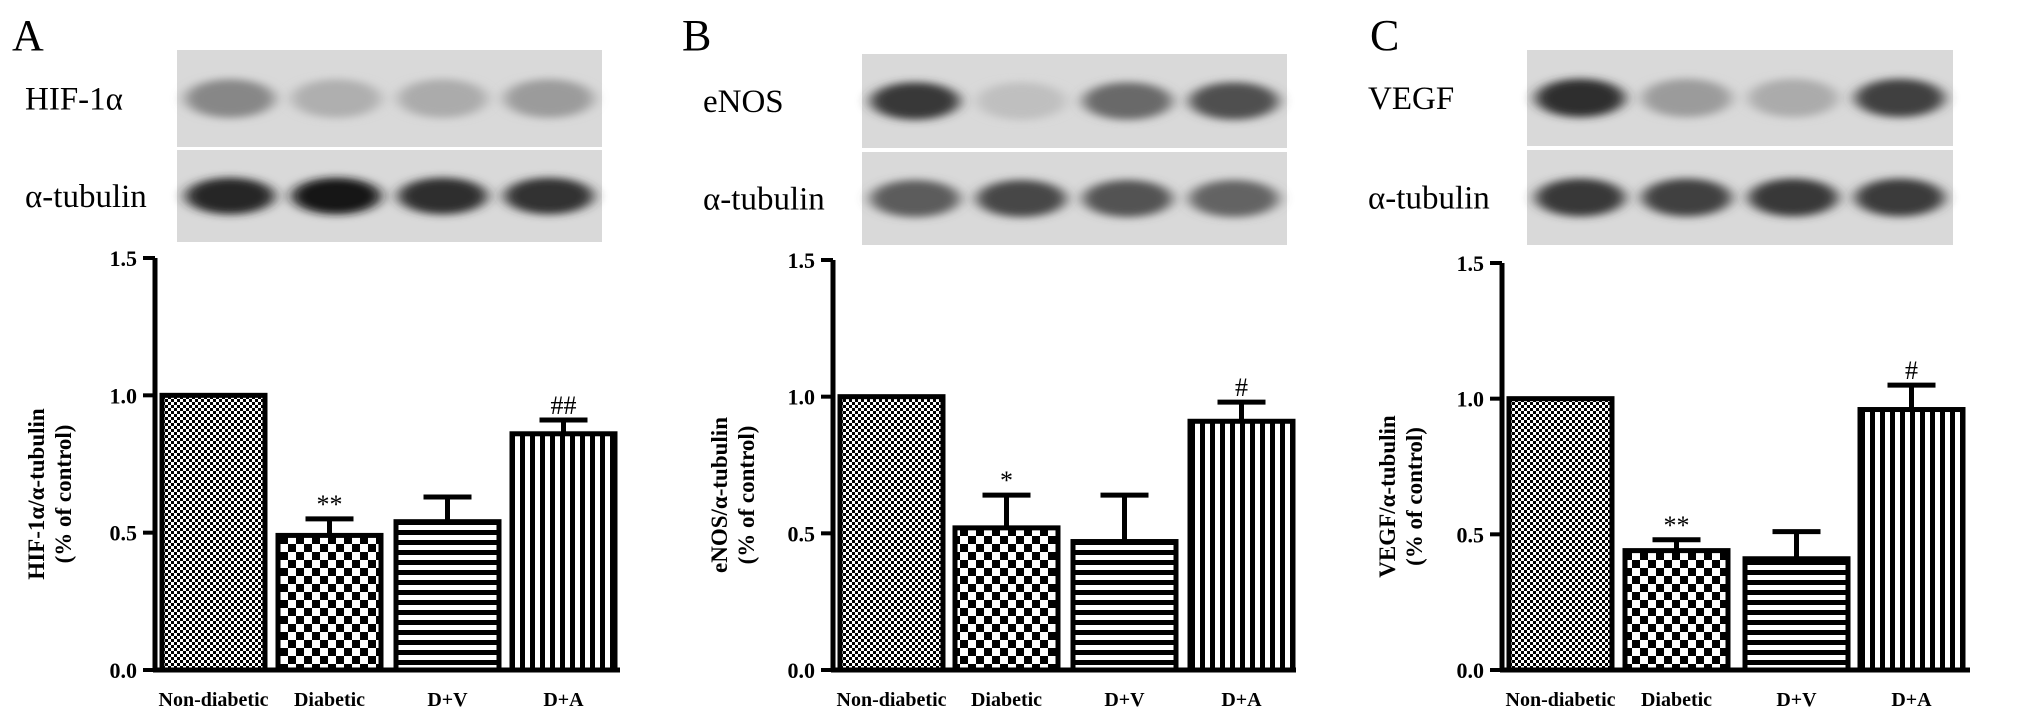 This screenshot has height=726, width=2031. What do you see at coordinates (50, 494) in the screenshot?
I see `y-axis-title: HIF-1α/α-tubulin(% of control)` at bounding box center [50, 494].